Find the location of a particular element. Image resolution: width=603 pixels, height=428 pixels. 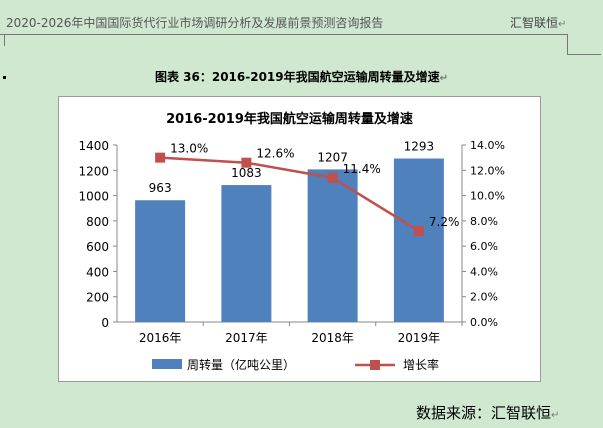

growth-data-label: 13.0% is located at coordinates (189, 149).